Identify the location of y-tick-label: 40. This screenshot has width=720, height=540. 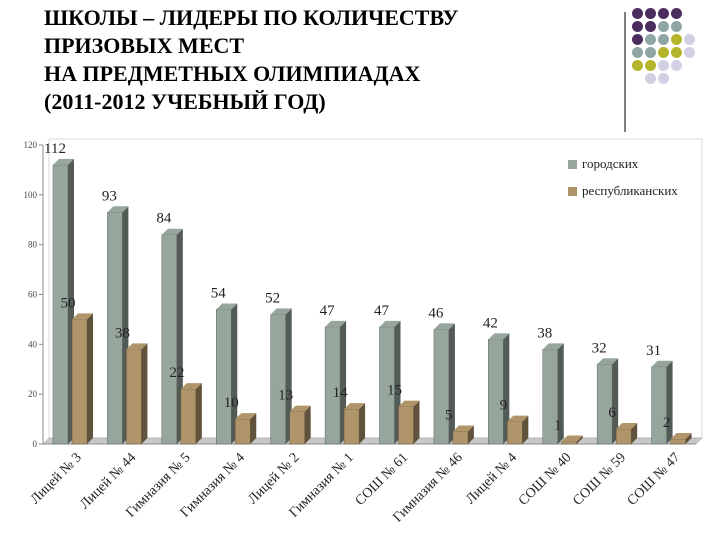
(33, 344).